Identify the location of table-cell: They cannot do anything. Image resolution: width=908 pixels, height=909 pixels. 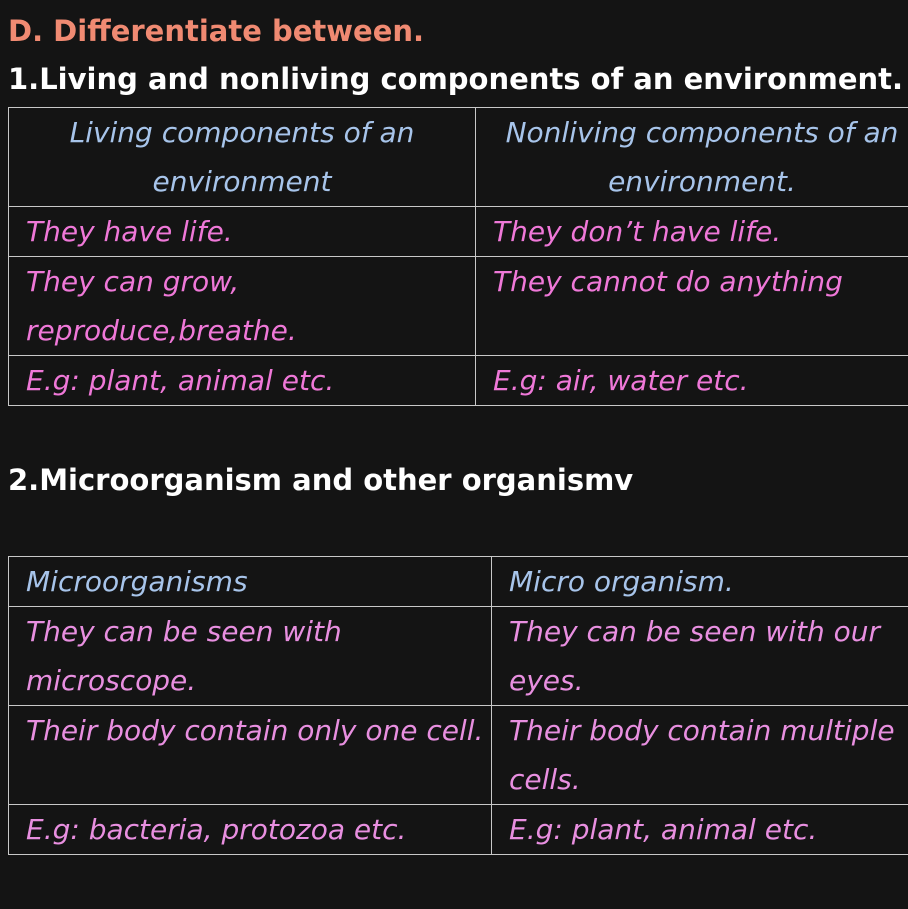
(691, 306).